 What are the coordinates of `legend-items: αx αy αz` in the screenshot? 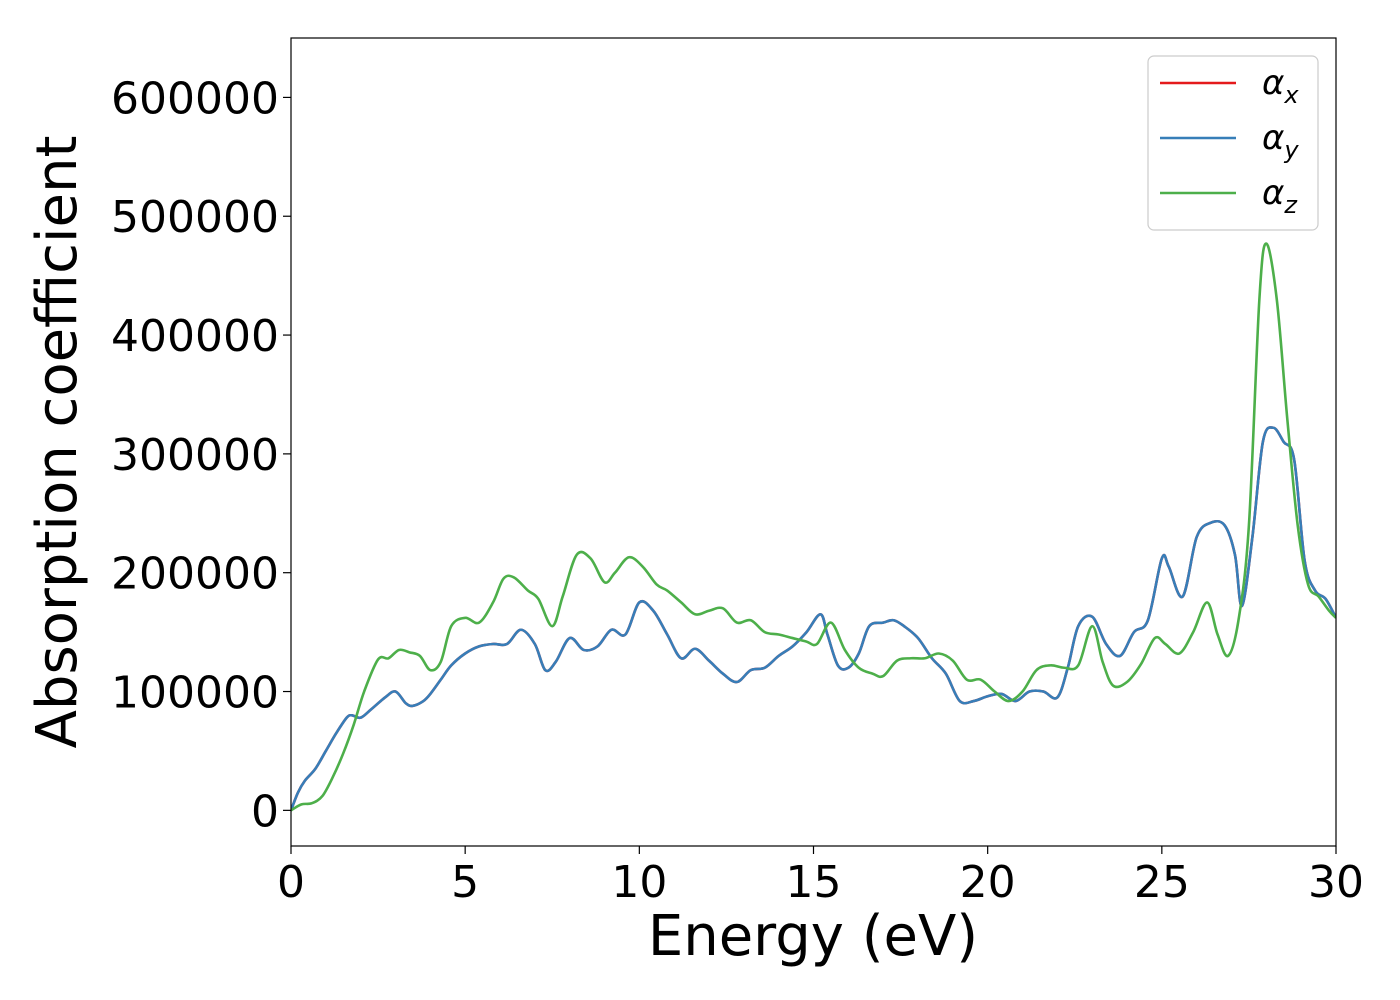 It's located at (1229, 141).